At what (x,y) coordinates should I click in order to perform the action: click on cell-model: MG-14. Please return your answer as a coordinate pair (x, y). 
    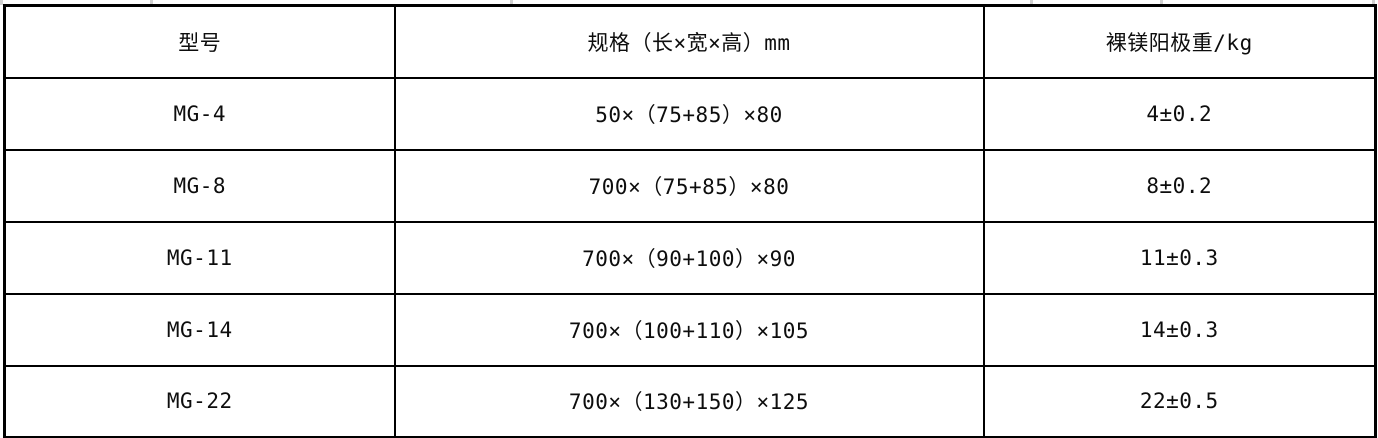
    Looking at the image, I should click on (199, 329).